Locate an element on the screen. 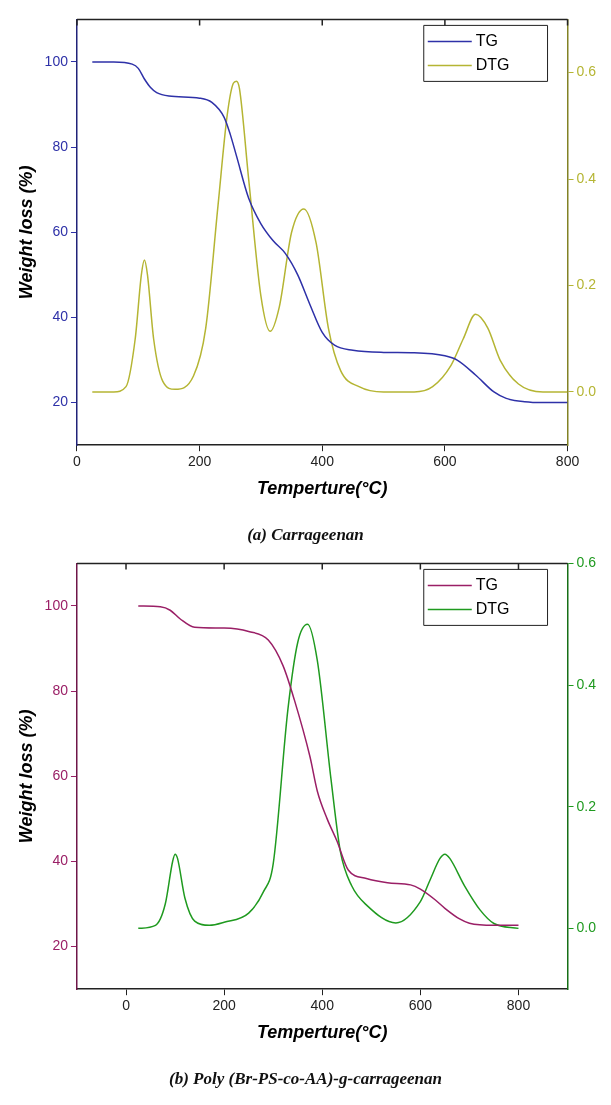 This screenshot has height=1105, width=611. text: (b) Poly (Br-PS-co-AA)-g-carrageenan is located at coordinates (305, 1079).